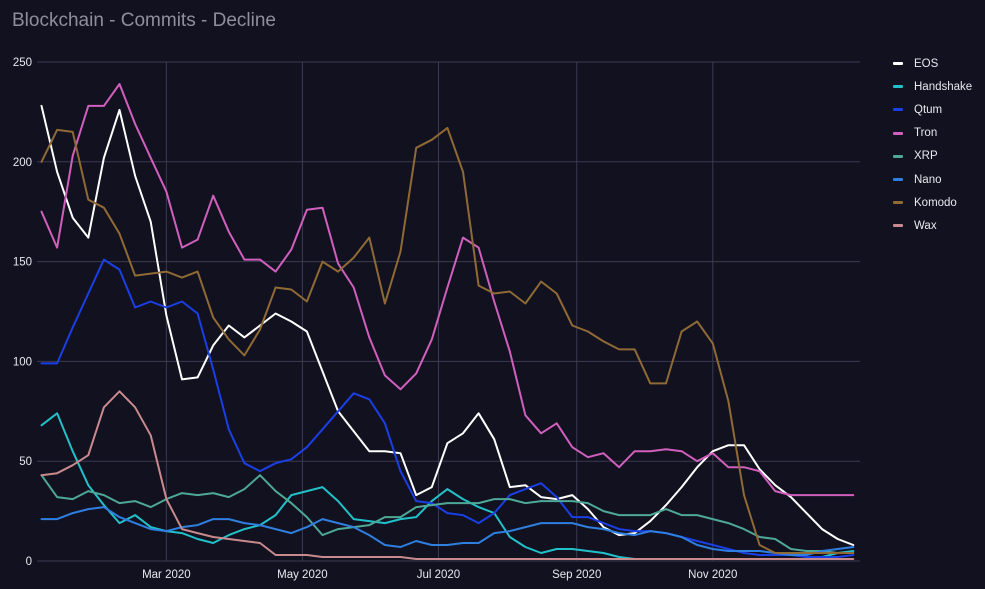 The image size is (985, 589). I want to click on series-line-nano, so click(447, 531).